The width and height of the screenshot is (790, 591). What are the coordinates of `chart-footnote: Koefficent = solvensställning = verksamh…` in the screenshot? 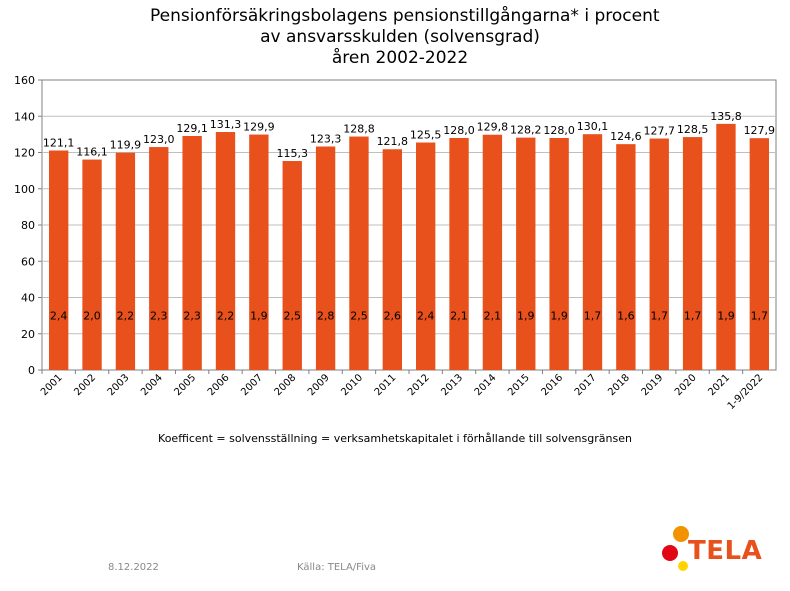 It's located at (395, 438).